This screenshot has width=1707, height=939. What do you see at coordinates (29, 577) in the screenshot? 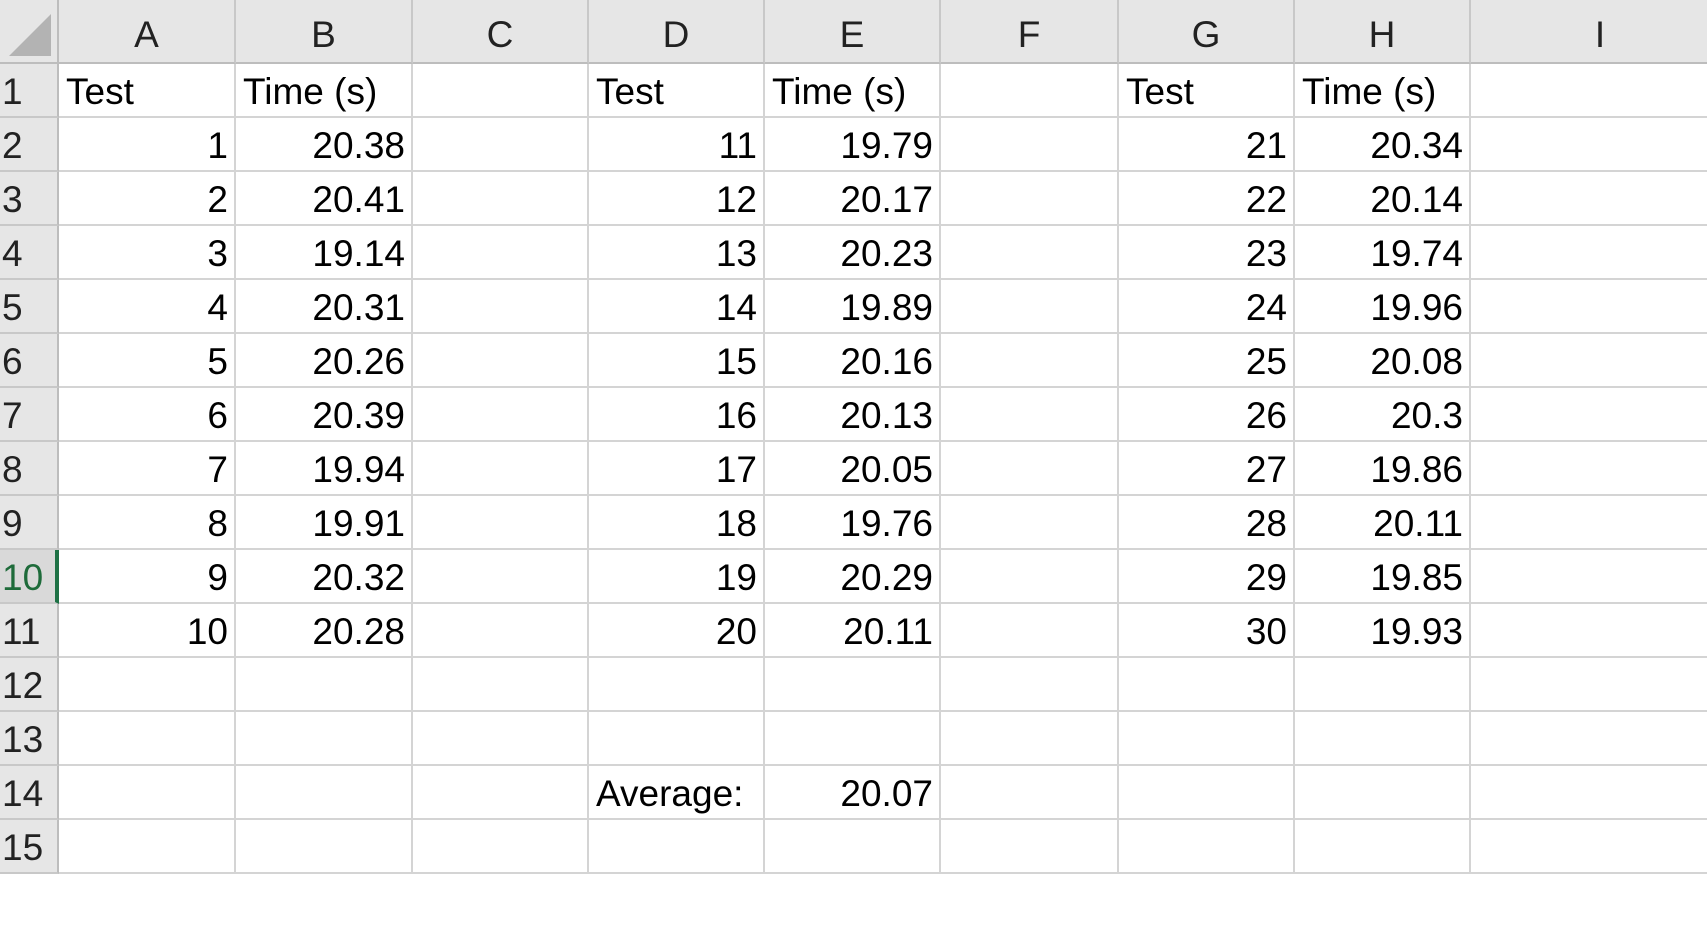
I see `row-header-10: 10` at bounding box center [29, 577].